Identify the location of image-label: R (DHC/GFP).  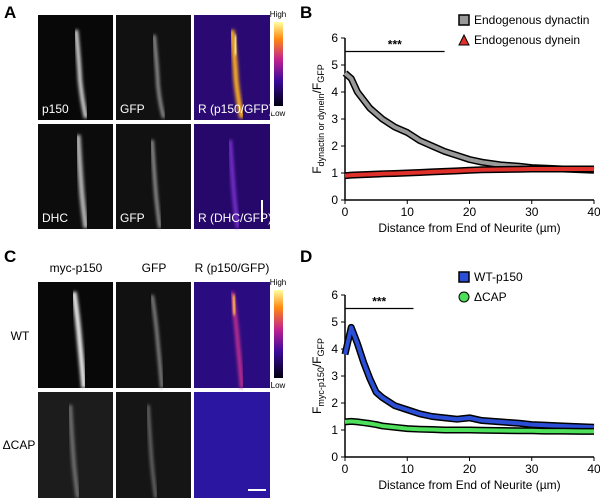
(235, 218).